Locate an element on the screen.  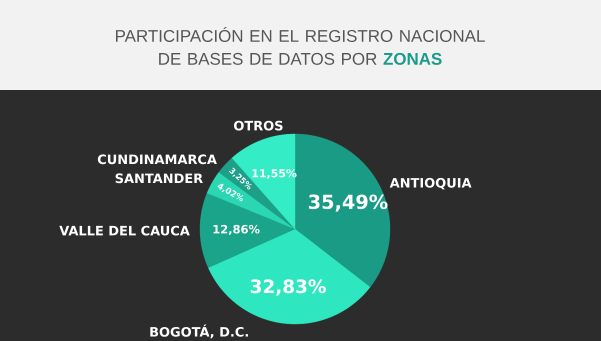
slice-label: SANTANDER is located at coordinates (159, 178).